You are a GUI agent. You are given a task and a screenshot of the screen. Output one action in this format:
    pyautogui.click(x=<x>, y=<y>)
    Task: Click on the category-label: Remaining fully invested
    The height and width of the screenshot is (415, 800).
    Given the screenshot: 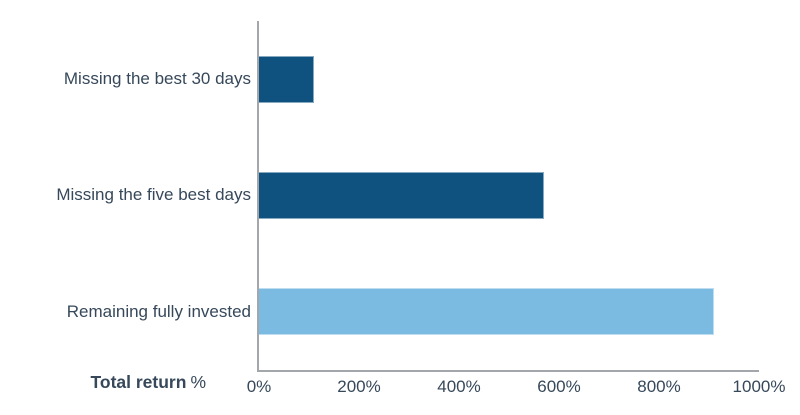 What is the action you would take?
    pyautogui.click(x=158, y=311)
    